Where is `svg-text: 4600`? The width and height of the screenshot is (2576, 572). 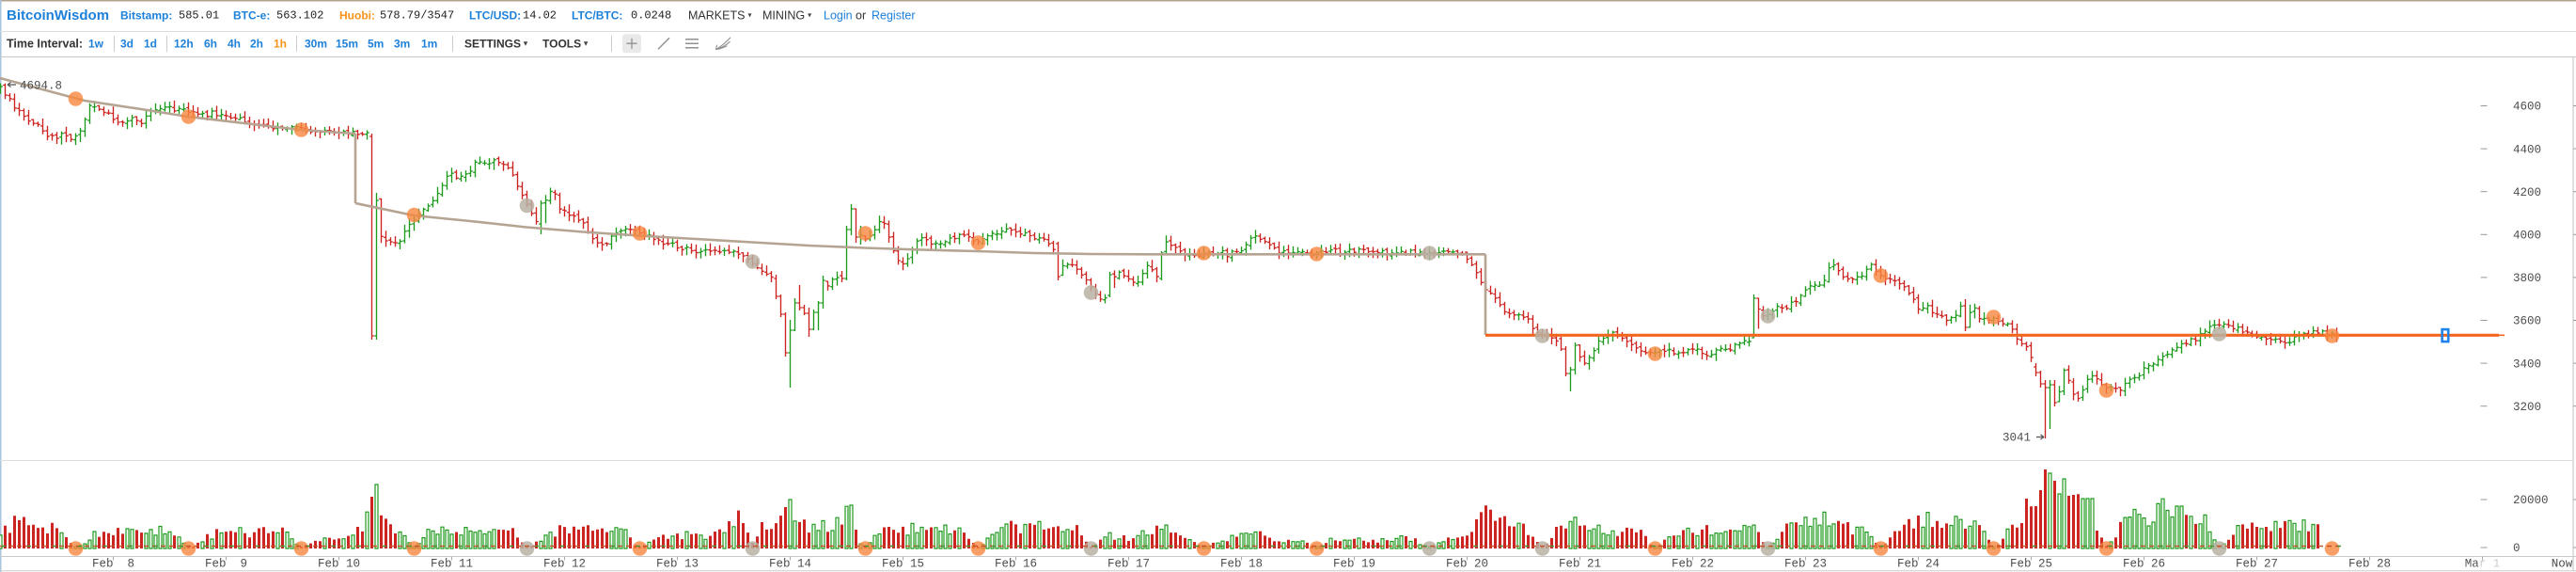 svg-text: 4600 is located at coordinates (2527, 107).